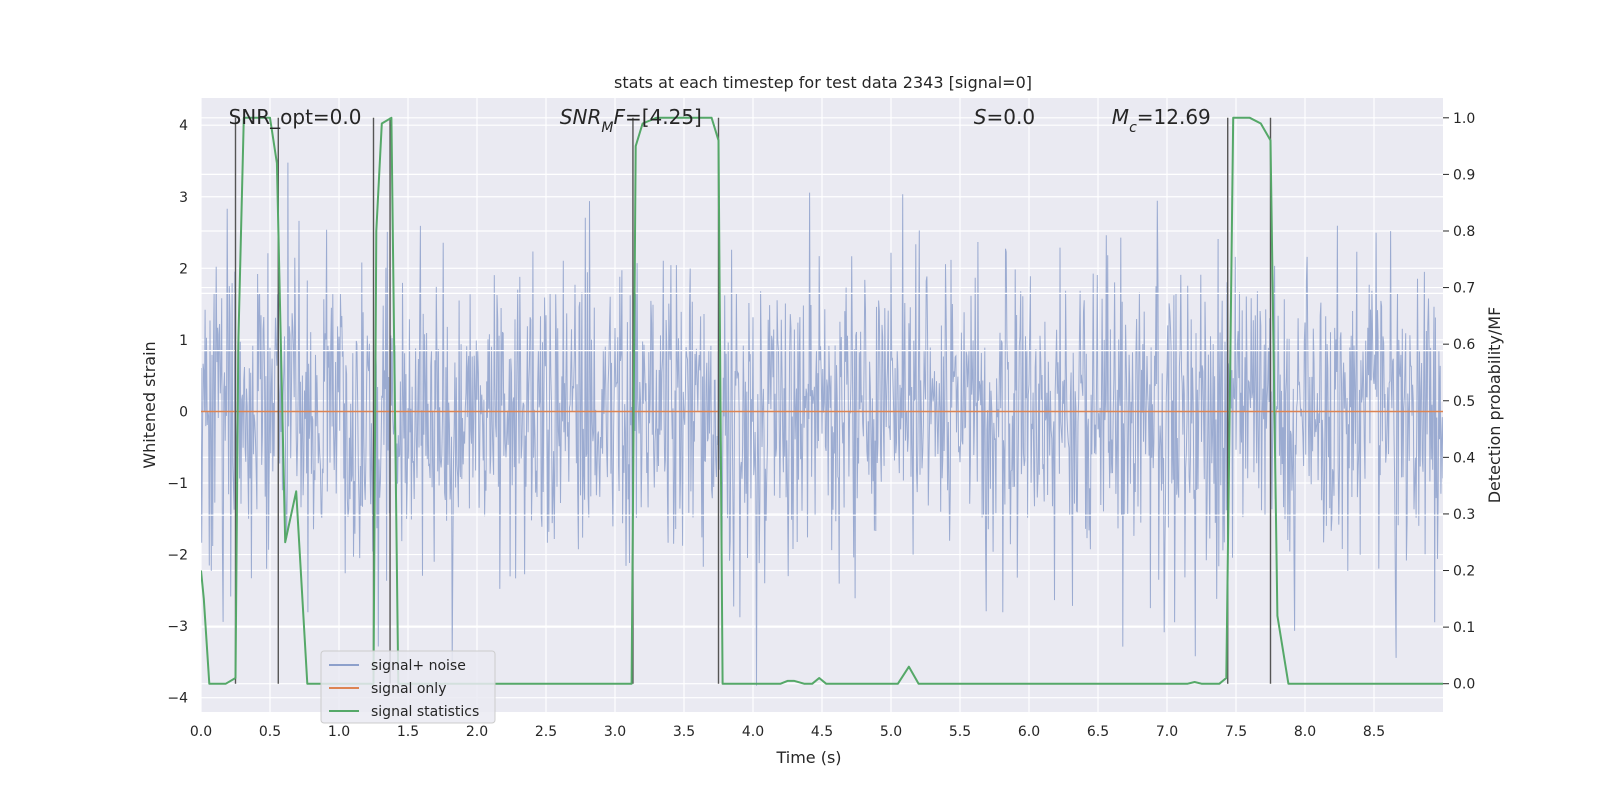  What do you see at coordinates (1167, 732) in the screenshot?
I see `x-tick-label: 7.0` at bounding box center [1167, 732].